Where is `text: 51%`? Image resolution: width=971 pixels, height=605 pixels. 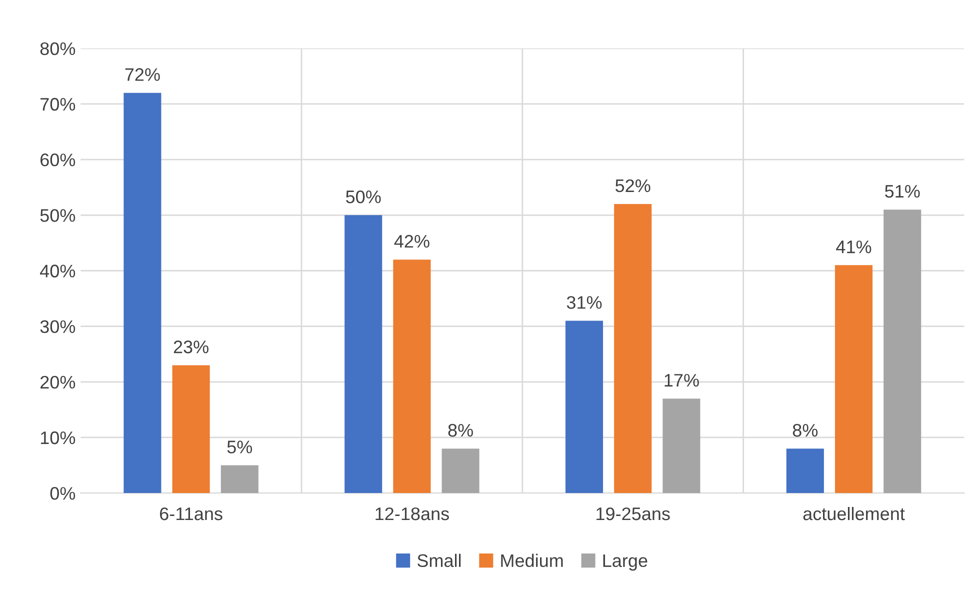 text: 51% is located at coordinates (902, 191).